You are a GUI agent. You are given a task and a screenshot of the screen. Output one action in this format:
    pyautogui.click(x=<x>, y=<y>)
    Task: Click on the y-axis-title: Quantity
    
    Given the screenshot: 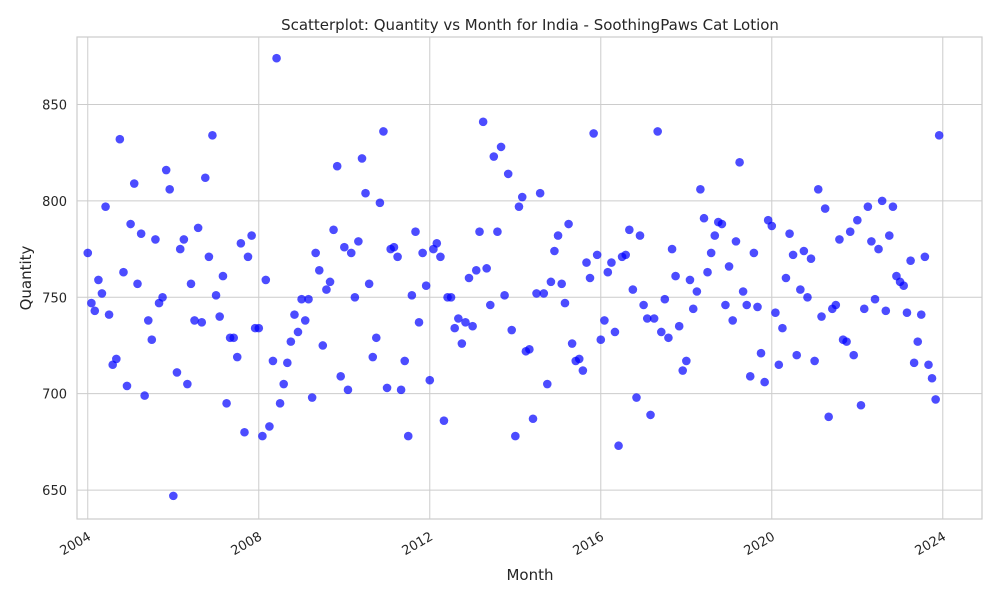 What is the action you would take?
    pyautogui.click(x=26, y=277)
    